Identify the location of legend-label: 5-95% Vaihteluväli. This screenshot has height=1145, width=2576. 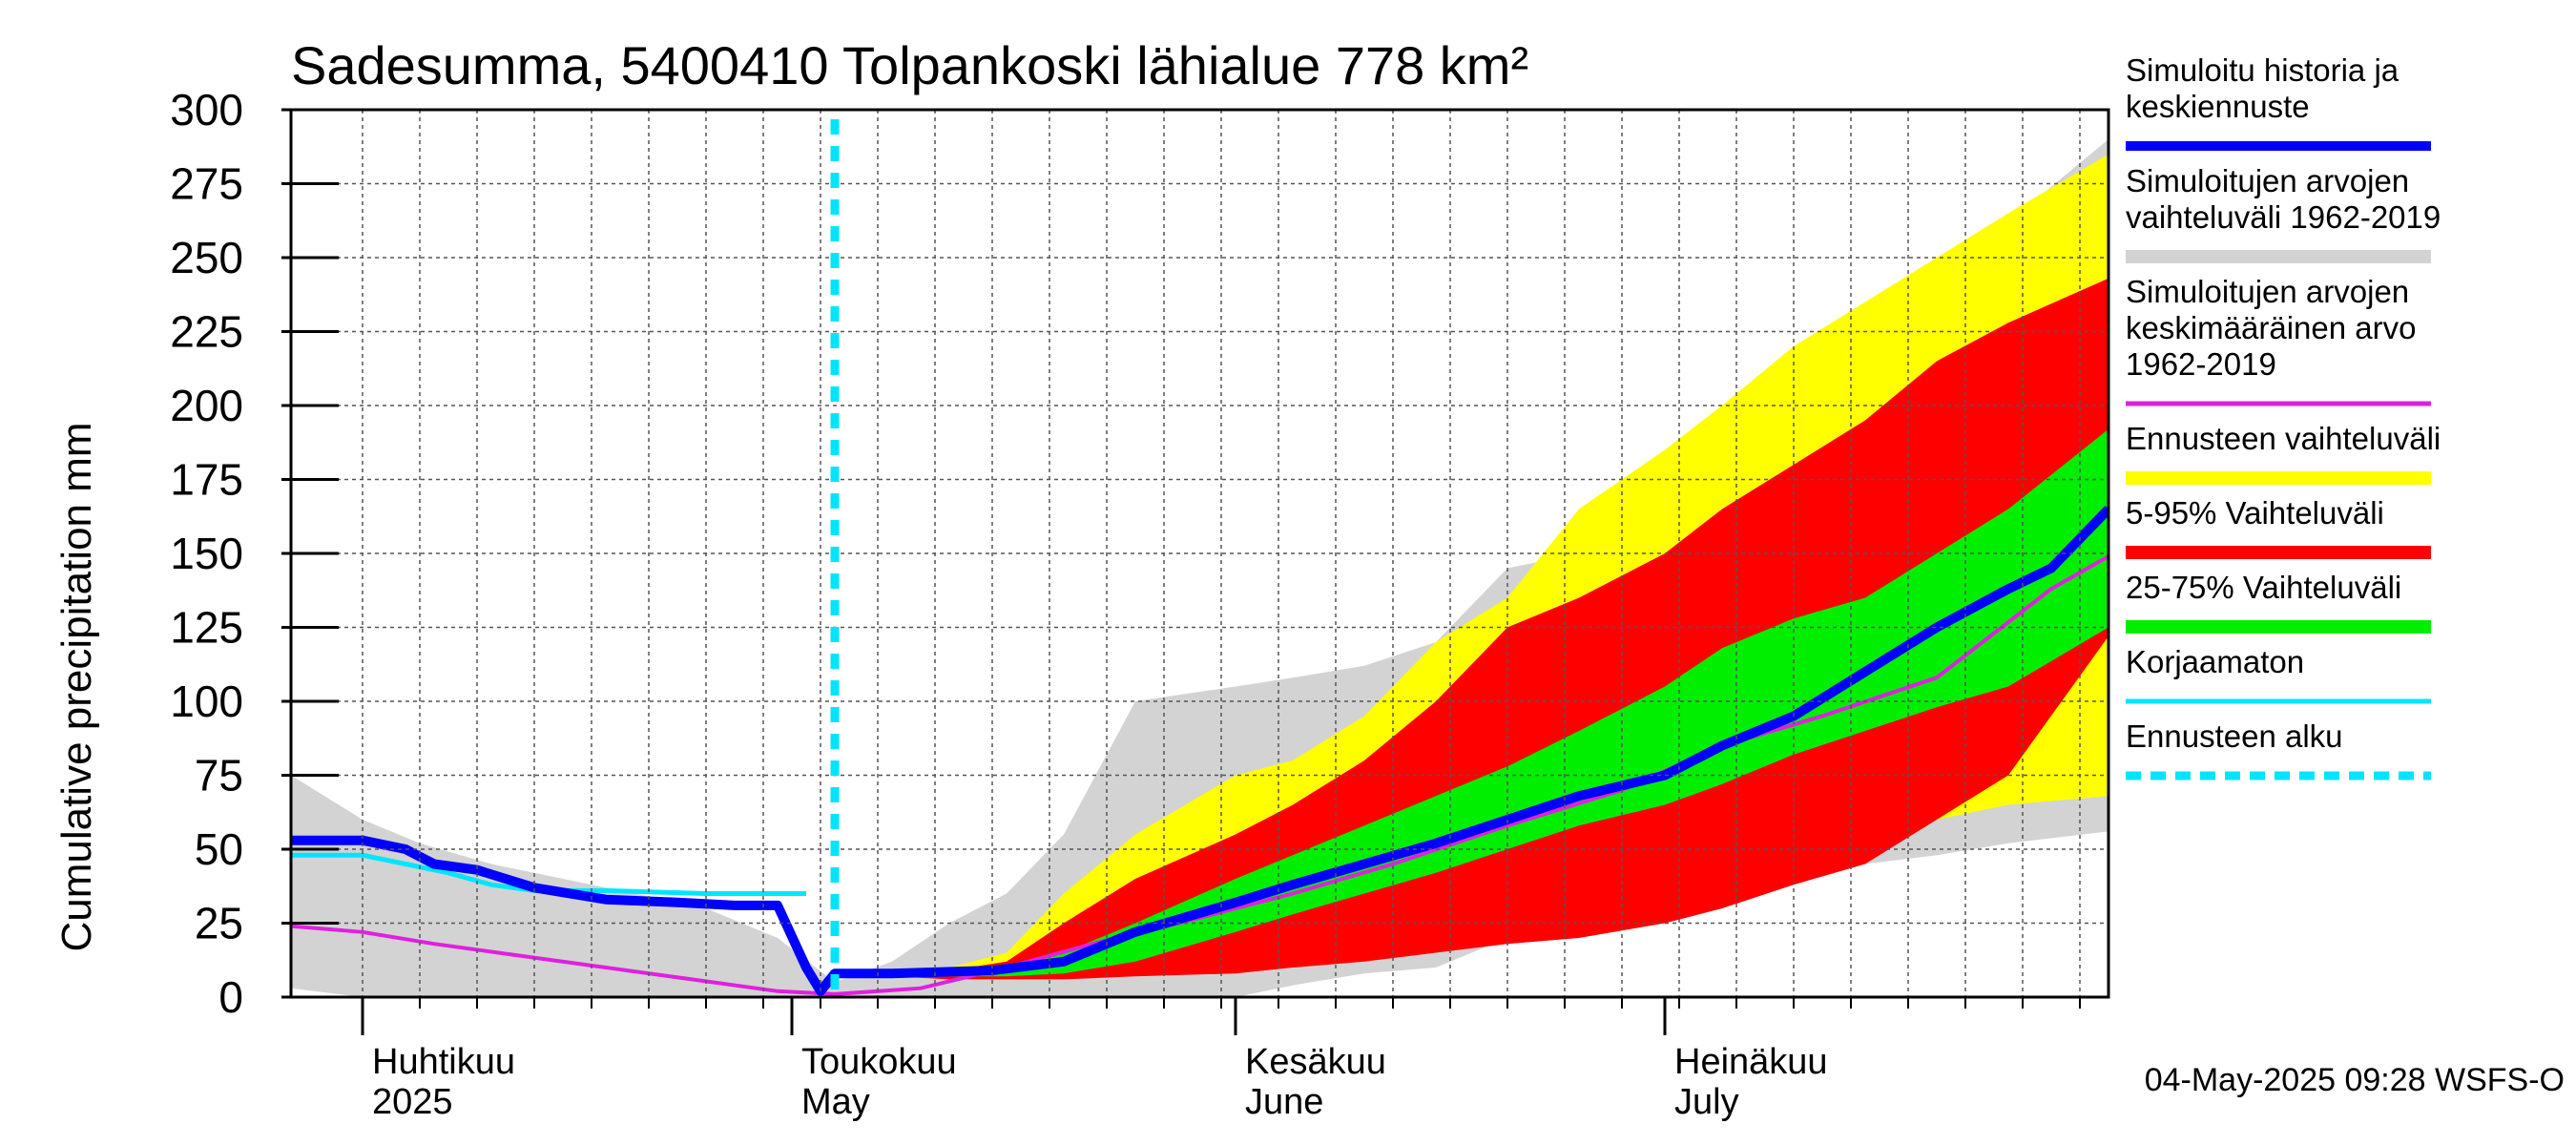
(2255, 513).